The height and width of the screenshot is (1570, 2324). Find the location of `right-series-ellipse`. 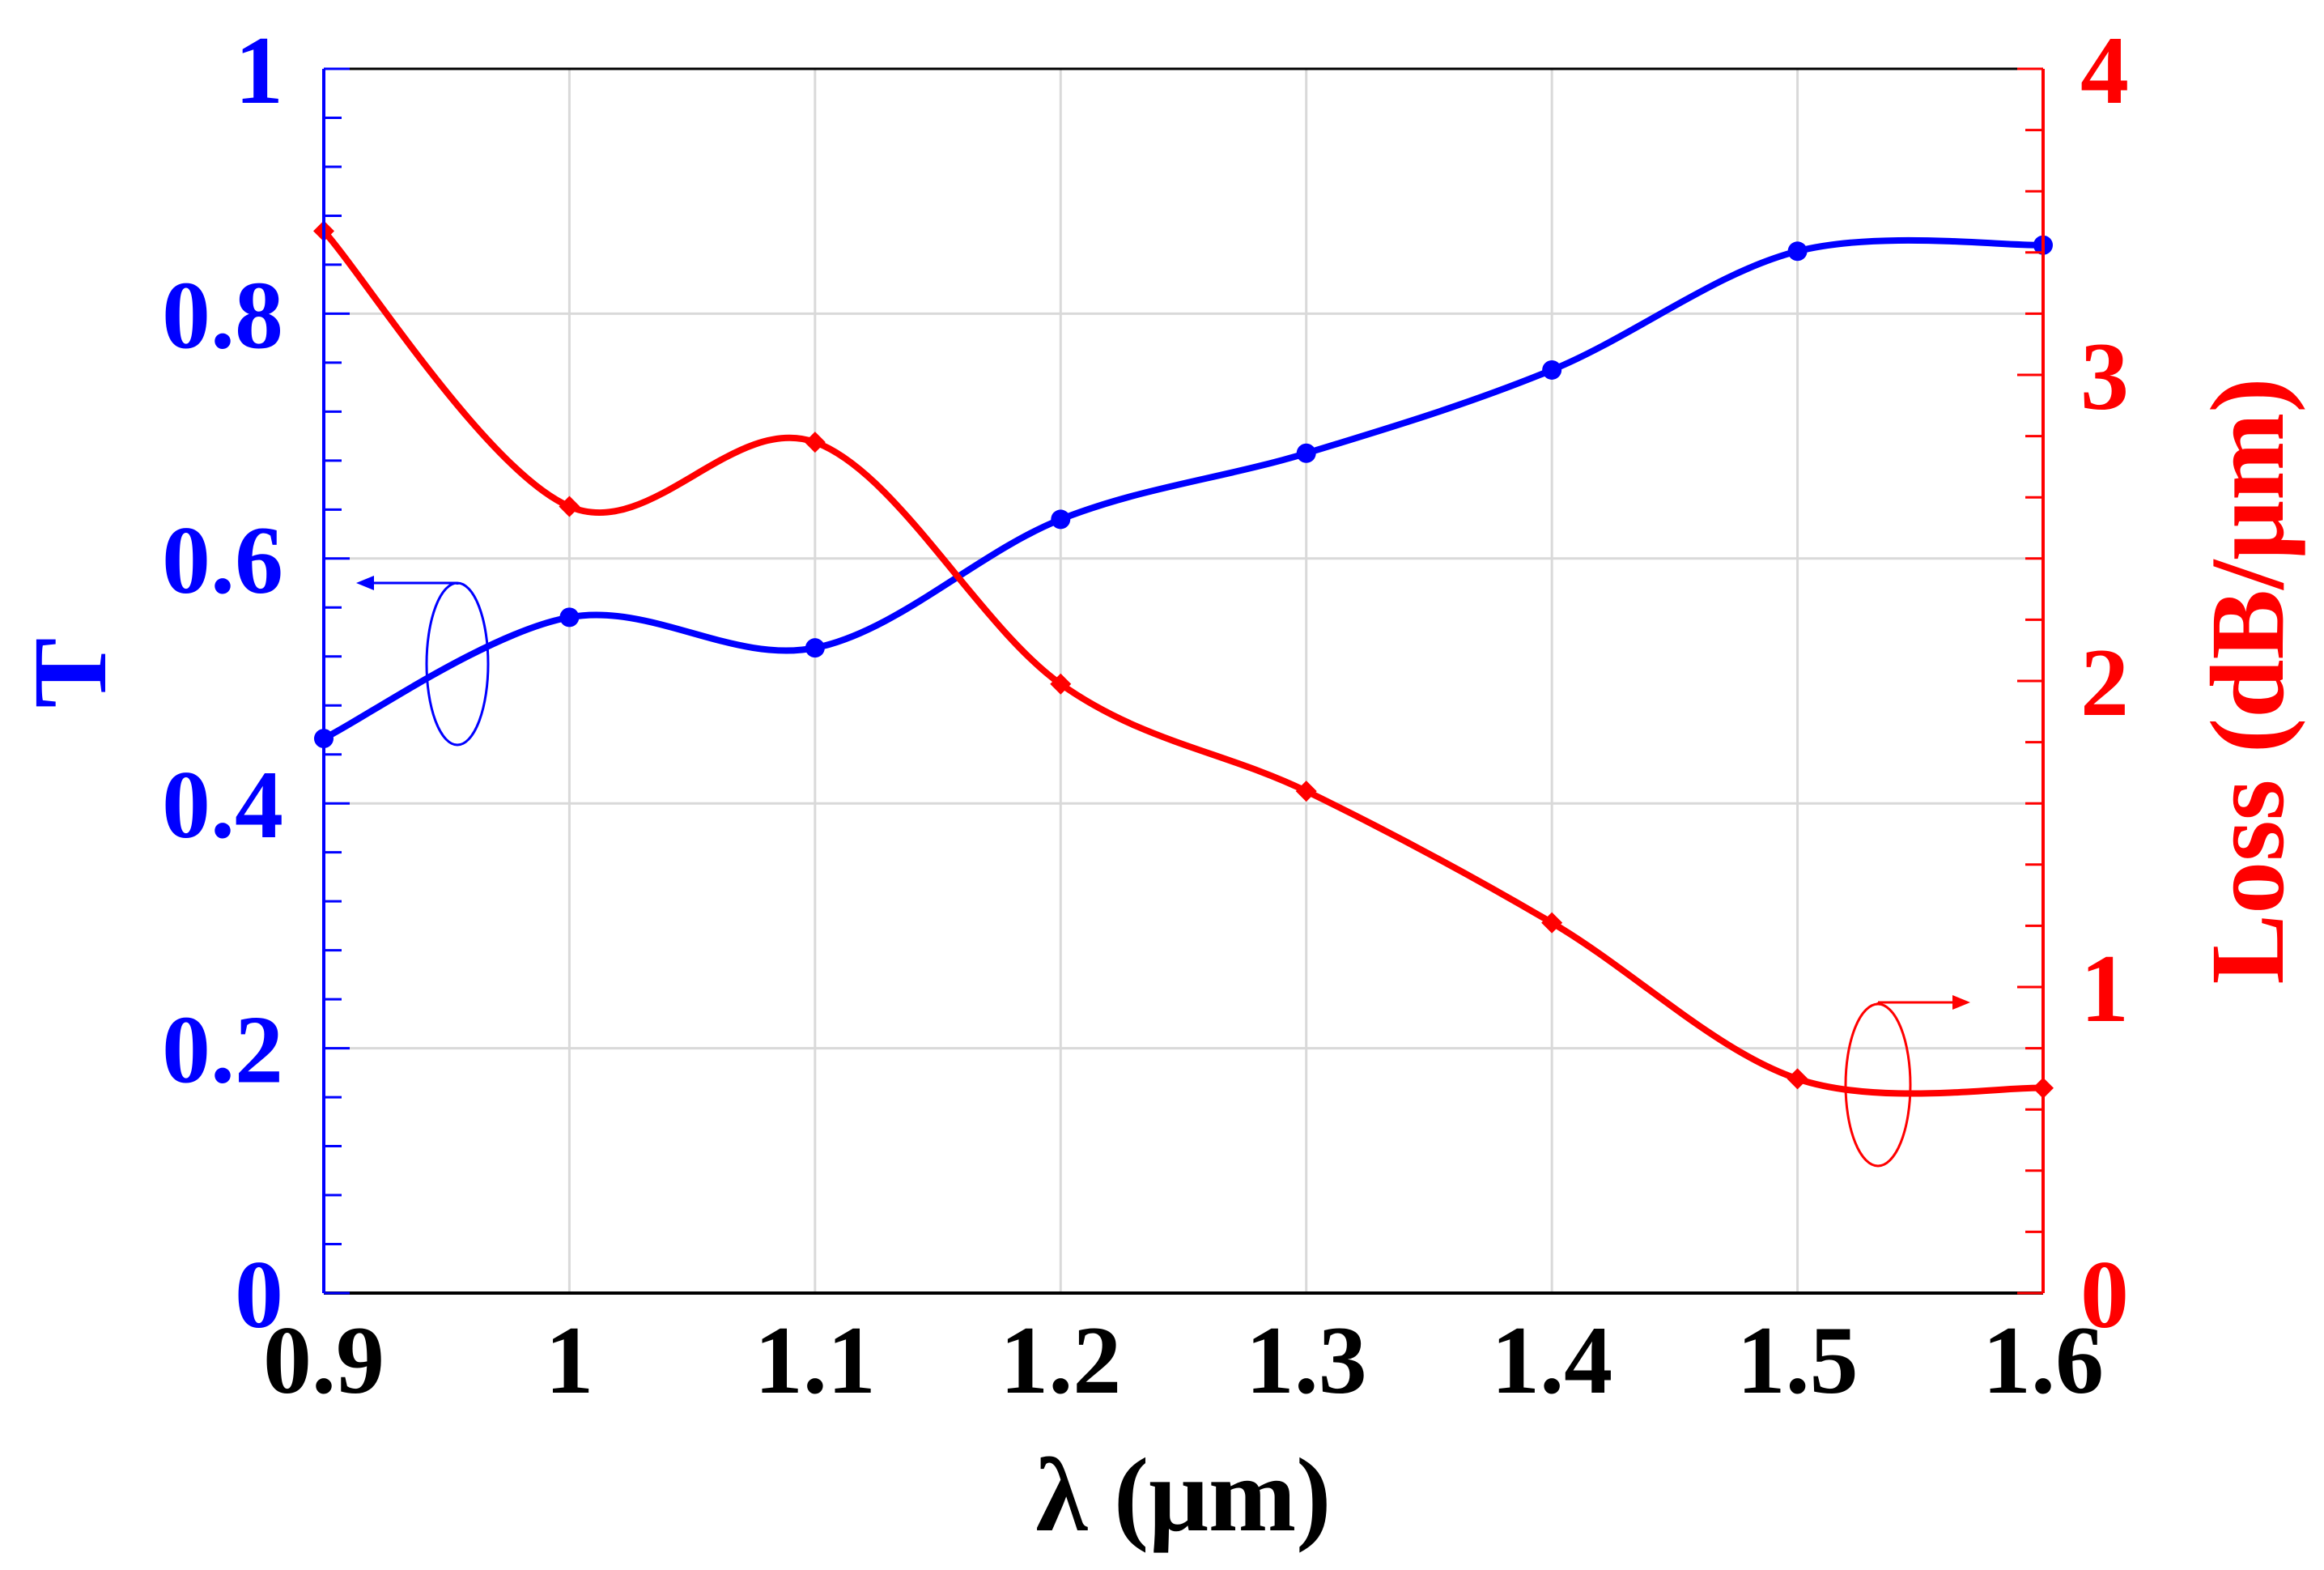

right-series-ellipse is located at coordinates (1878, 1085).